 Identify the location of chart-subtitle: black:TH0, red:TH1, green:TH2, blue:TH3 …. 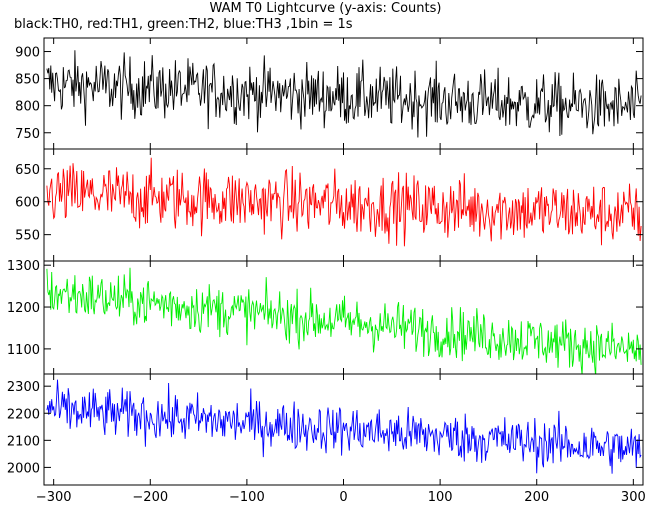
(183, 24).